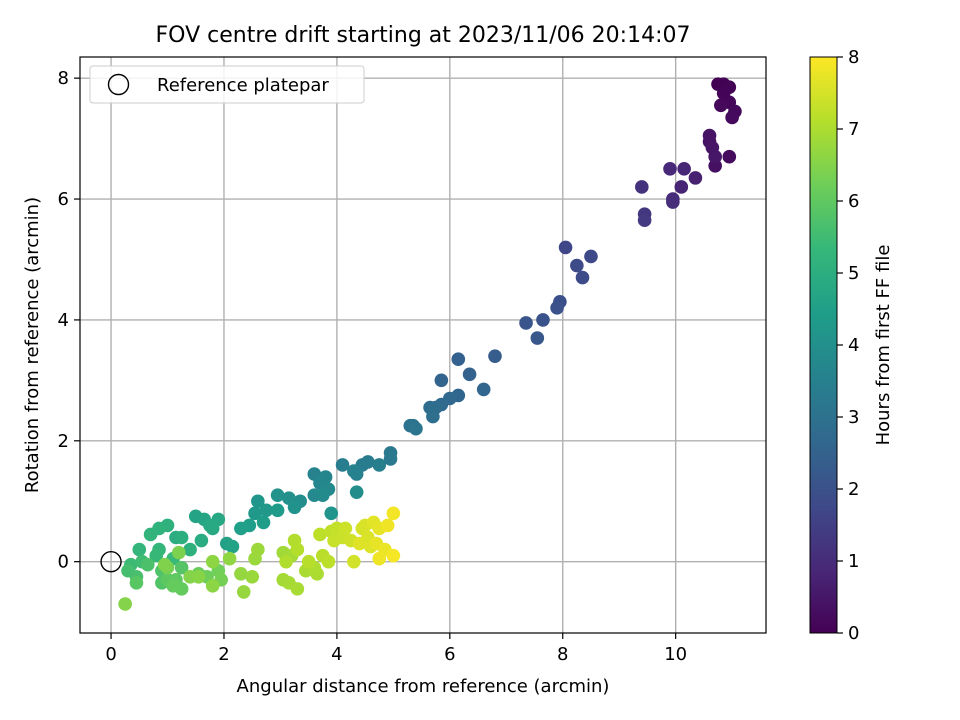 The width and height of the screenshot is (960, 720). I want to click on colorbar: 0 1 2 3 4 5 6 7 8 Hours from first FF file, so click(851, 345).